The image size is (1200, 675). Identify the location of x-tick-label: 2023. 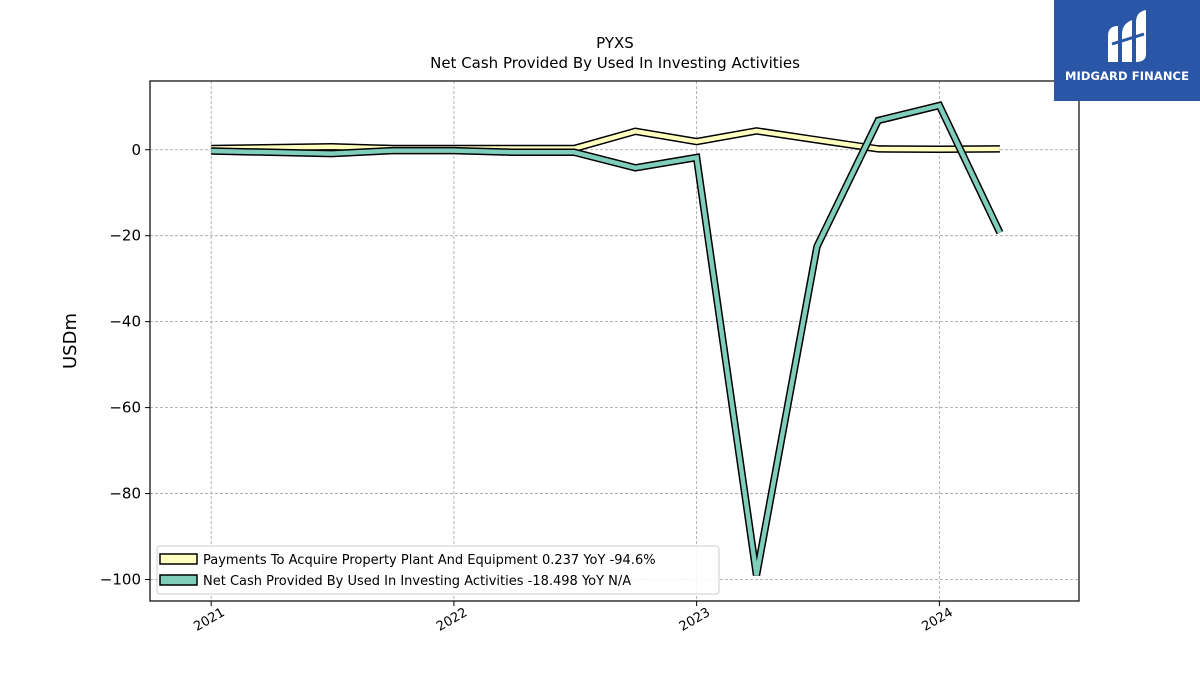
(695, 620).